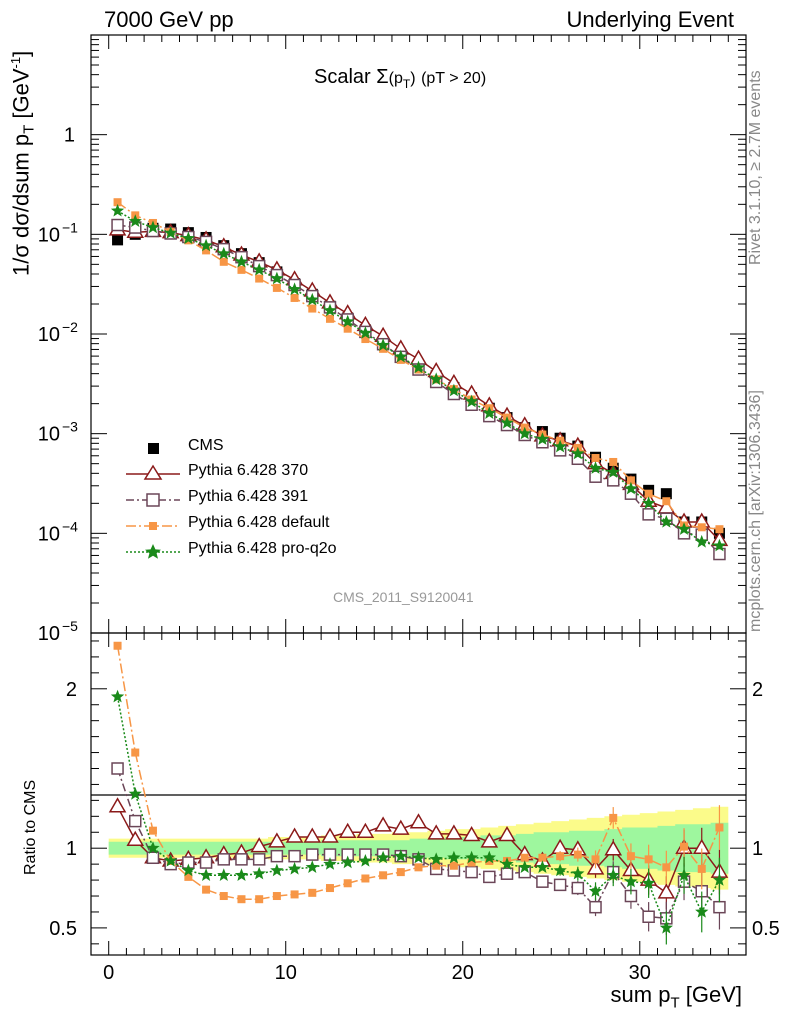 This screenshot has height=1024, width=786. I want to click on header-right: Underlying Event, so click(650, 19).